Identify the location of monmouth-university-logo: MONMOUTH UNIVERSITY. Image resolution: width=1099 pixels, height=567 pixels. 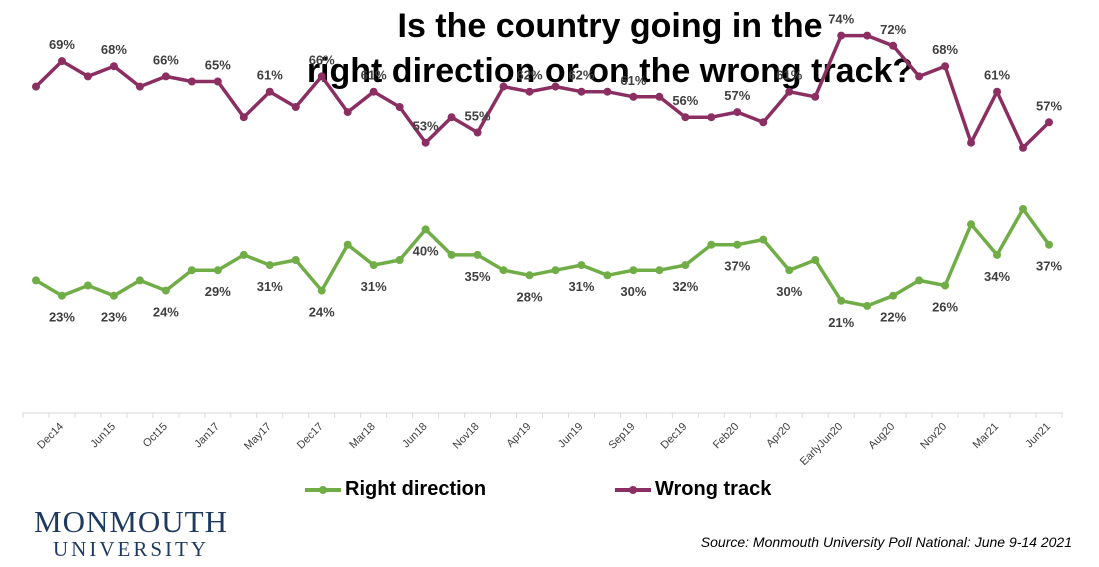
(131, 532).